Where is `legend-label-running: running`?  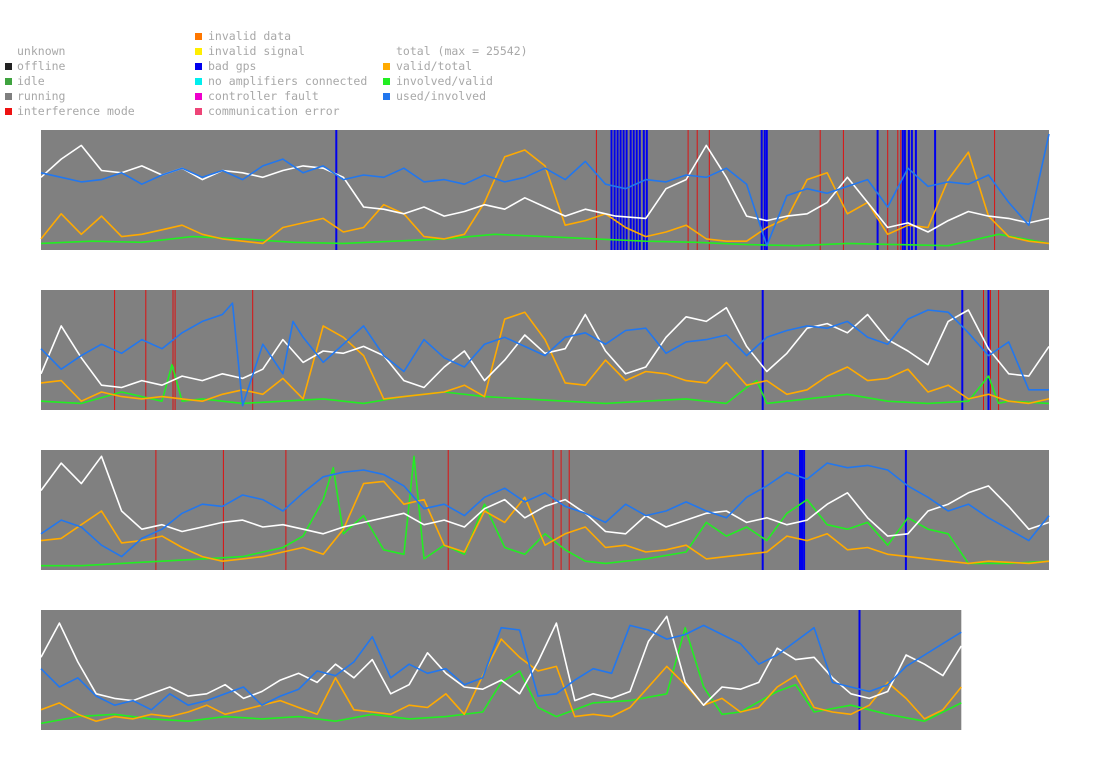 legend-label-running: running is located at coordinates (41, 96).